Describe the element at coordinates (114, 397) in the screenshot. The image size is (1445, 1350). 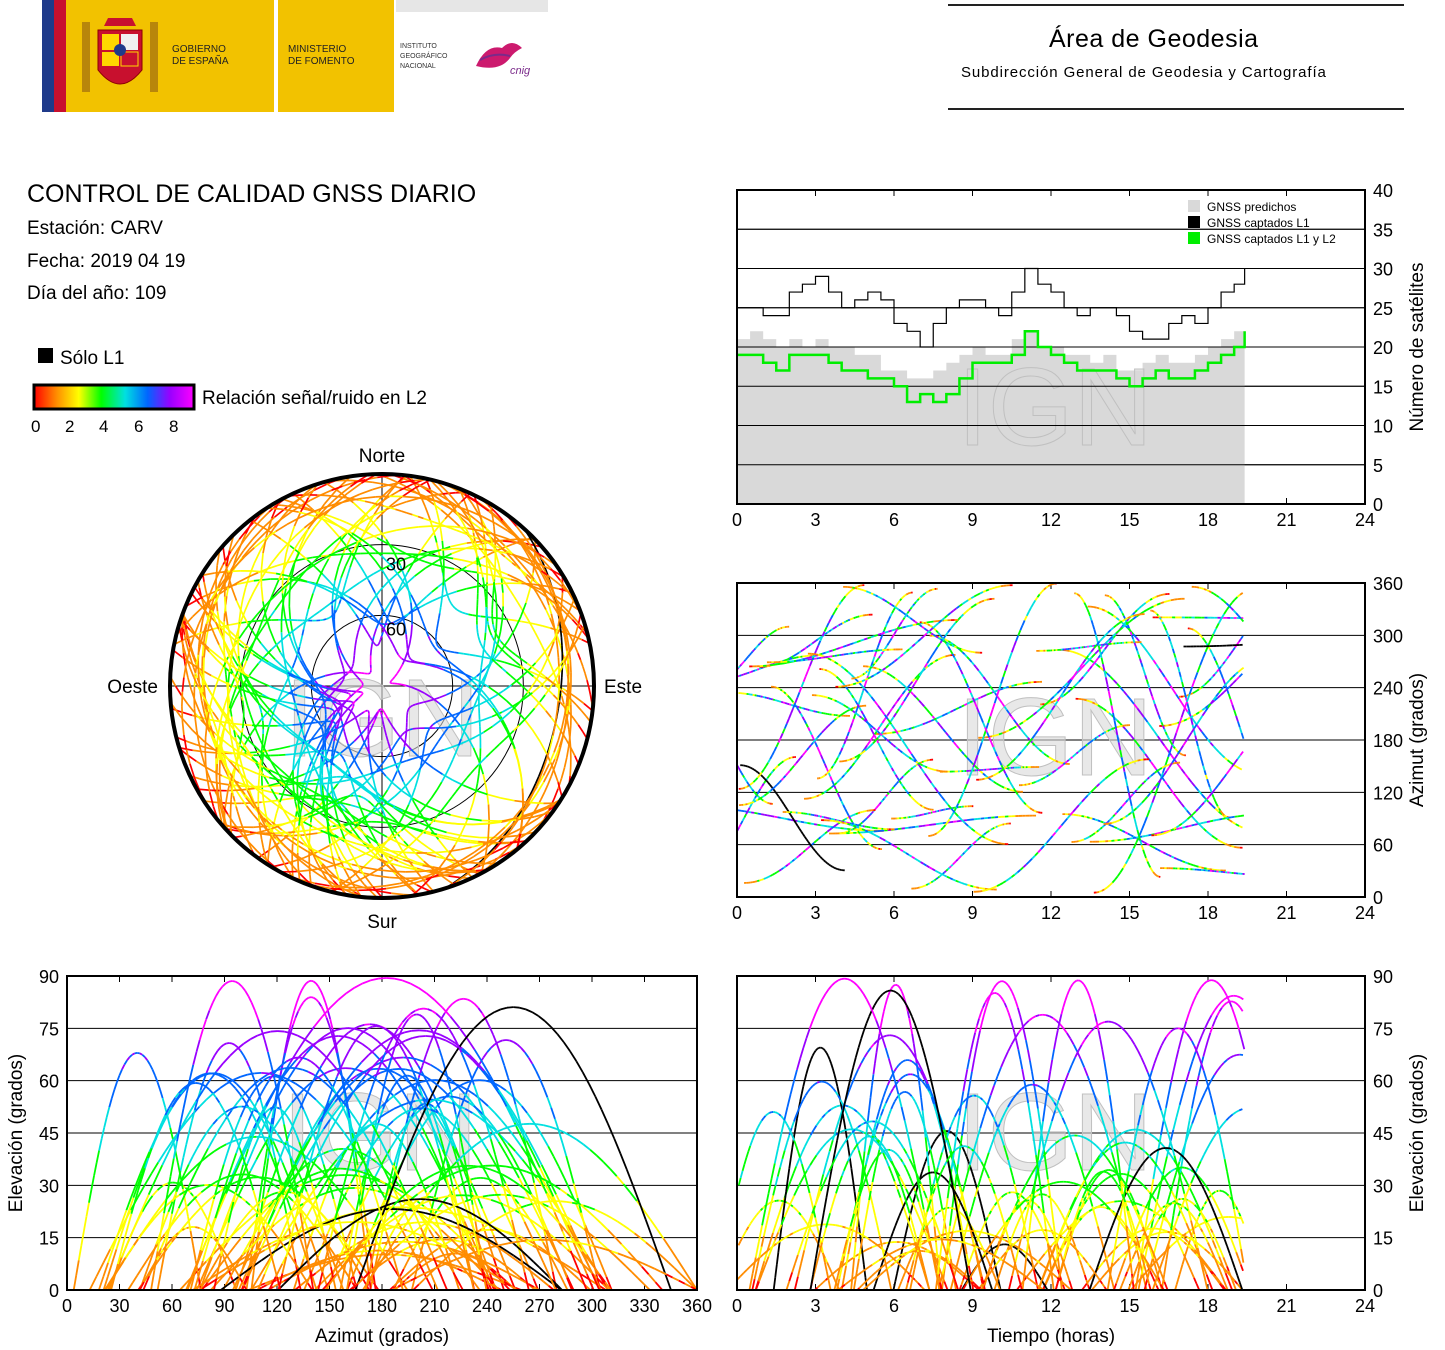
I see `snr-colorbar-fill` at that location.